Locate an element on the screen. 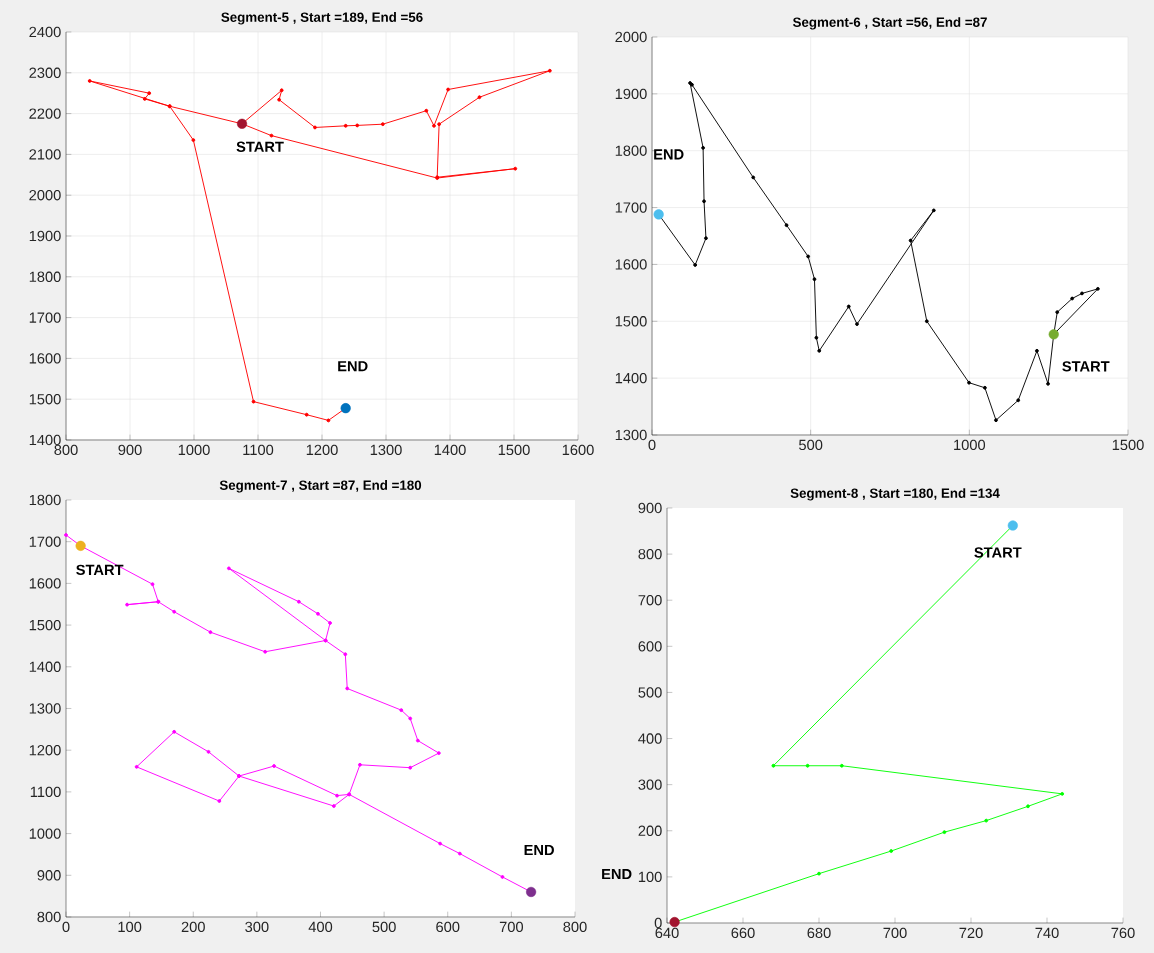 The height and width of the screenshot is (953, 1154). x-tick-label: 660 is located at coordinates (743, 933).